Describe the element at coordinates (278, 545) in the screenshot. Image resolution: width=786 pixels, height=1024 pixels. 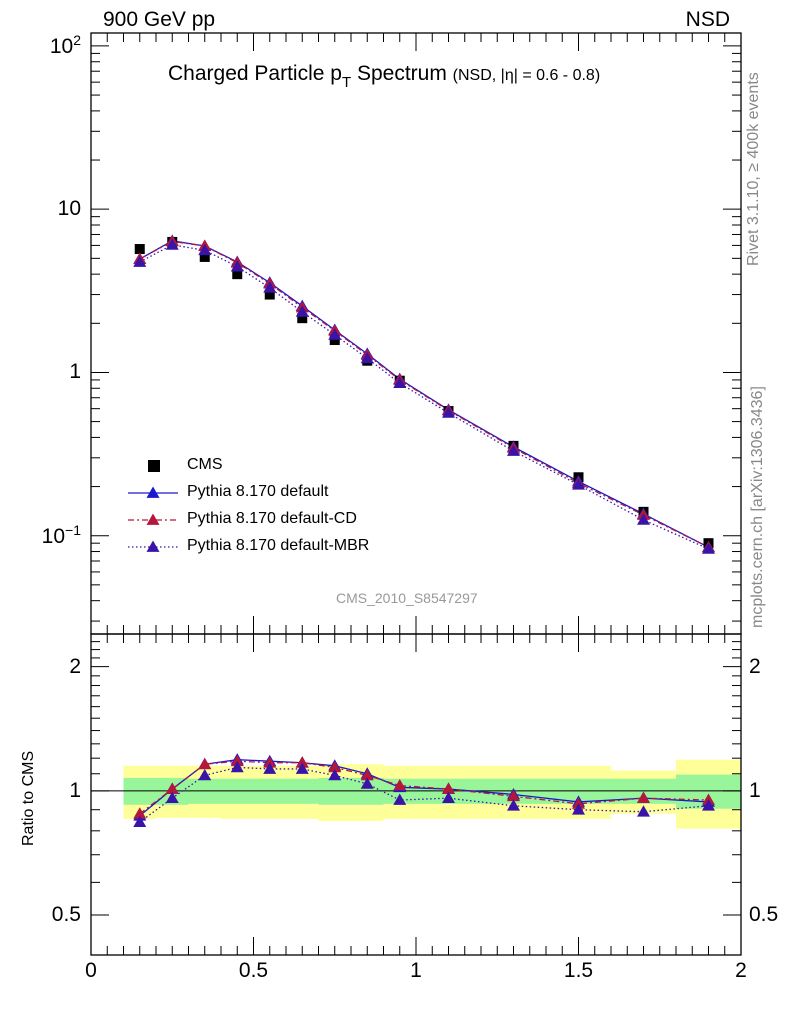
I see `legend-entry: Pythia 8.170 default-MBR` at that location.